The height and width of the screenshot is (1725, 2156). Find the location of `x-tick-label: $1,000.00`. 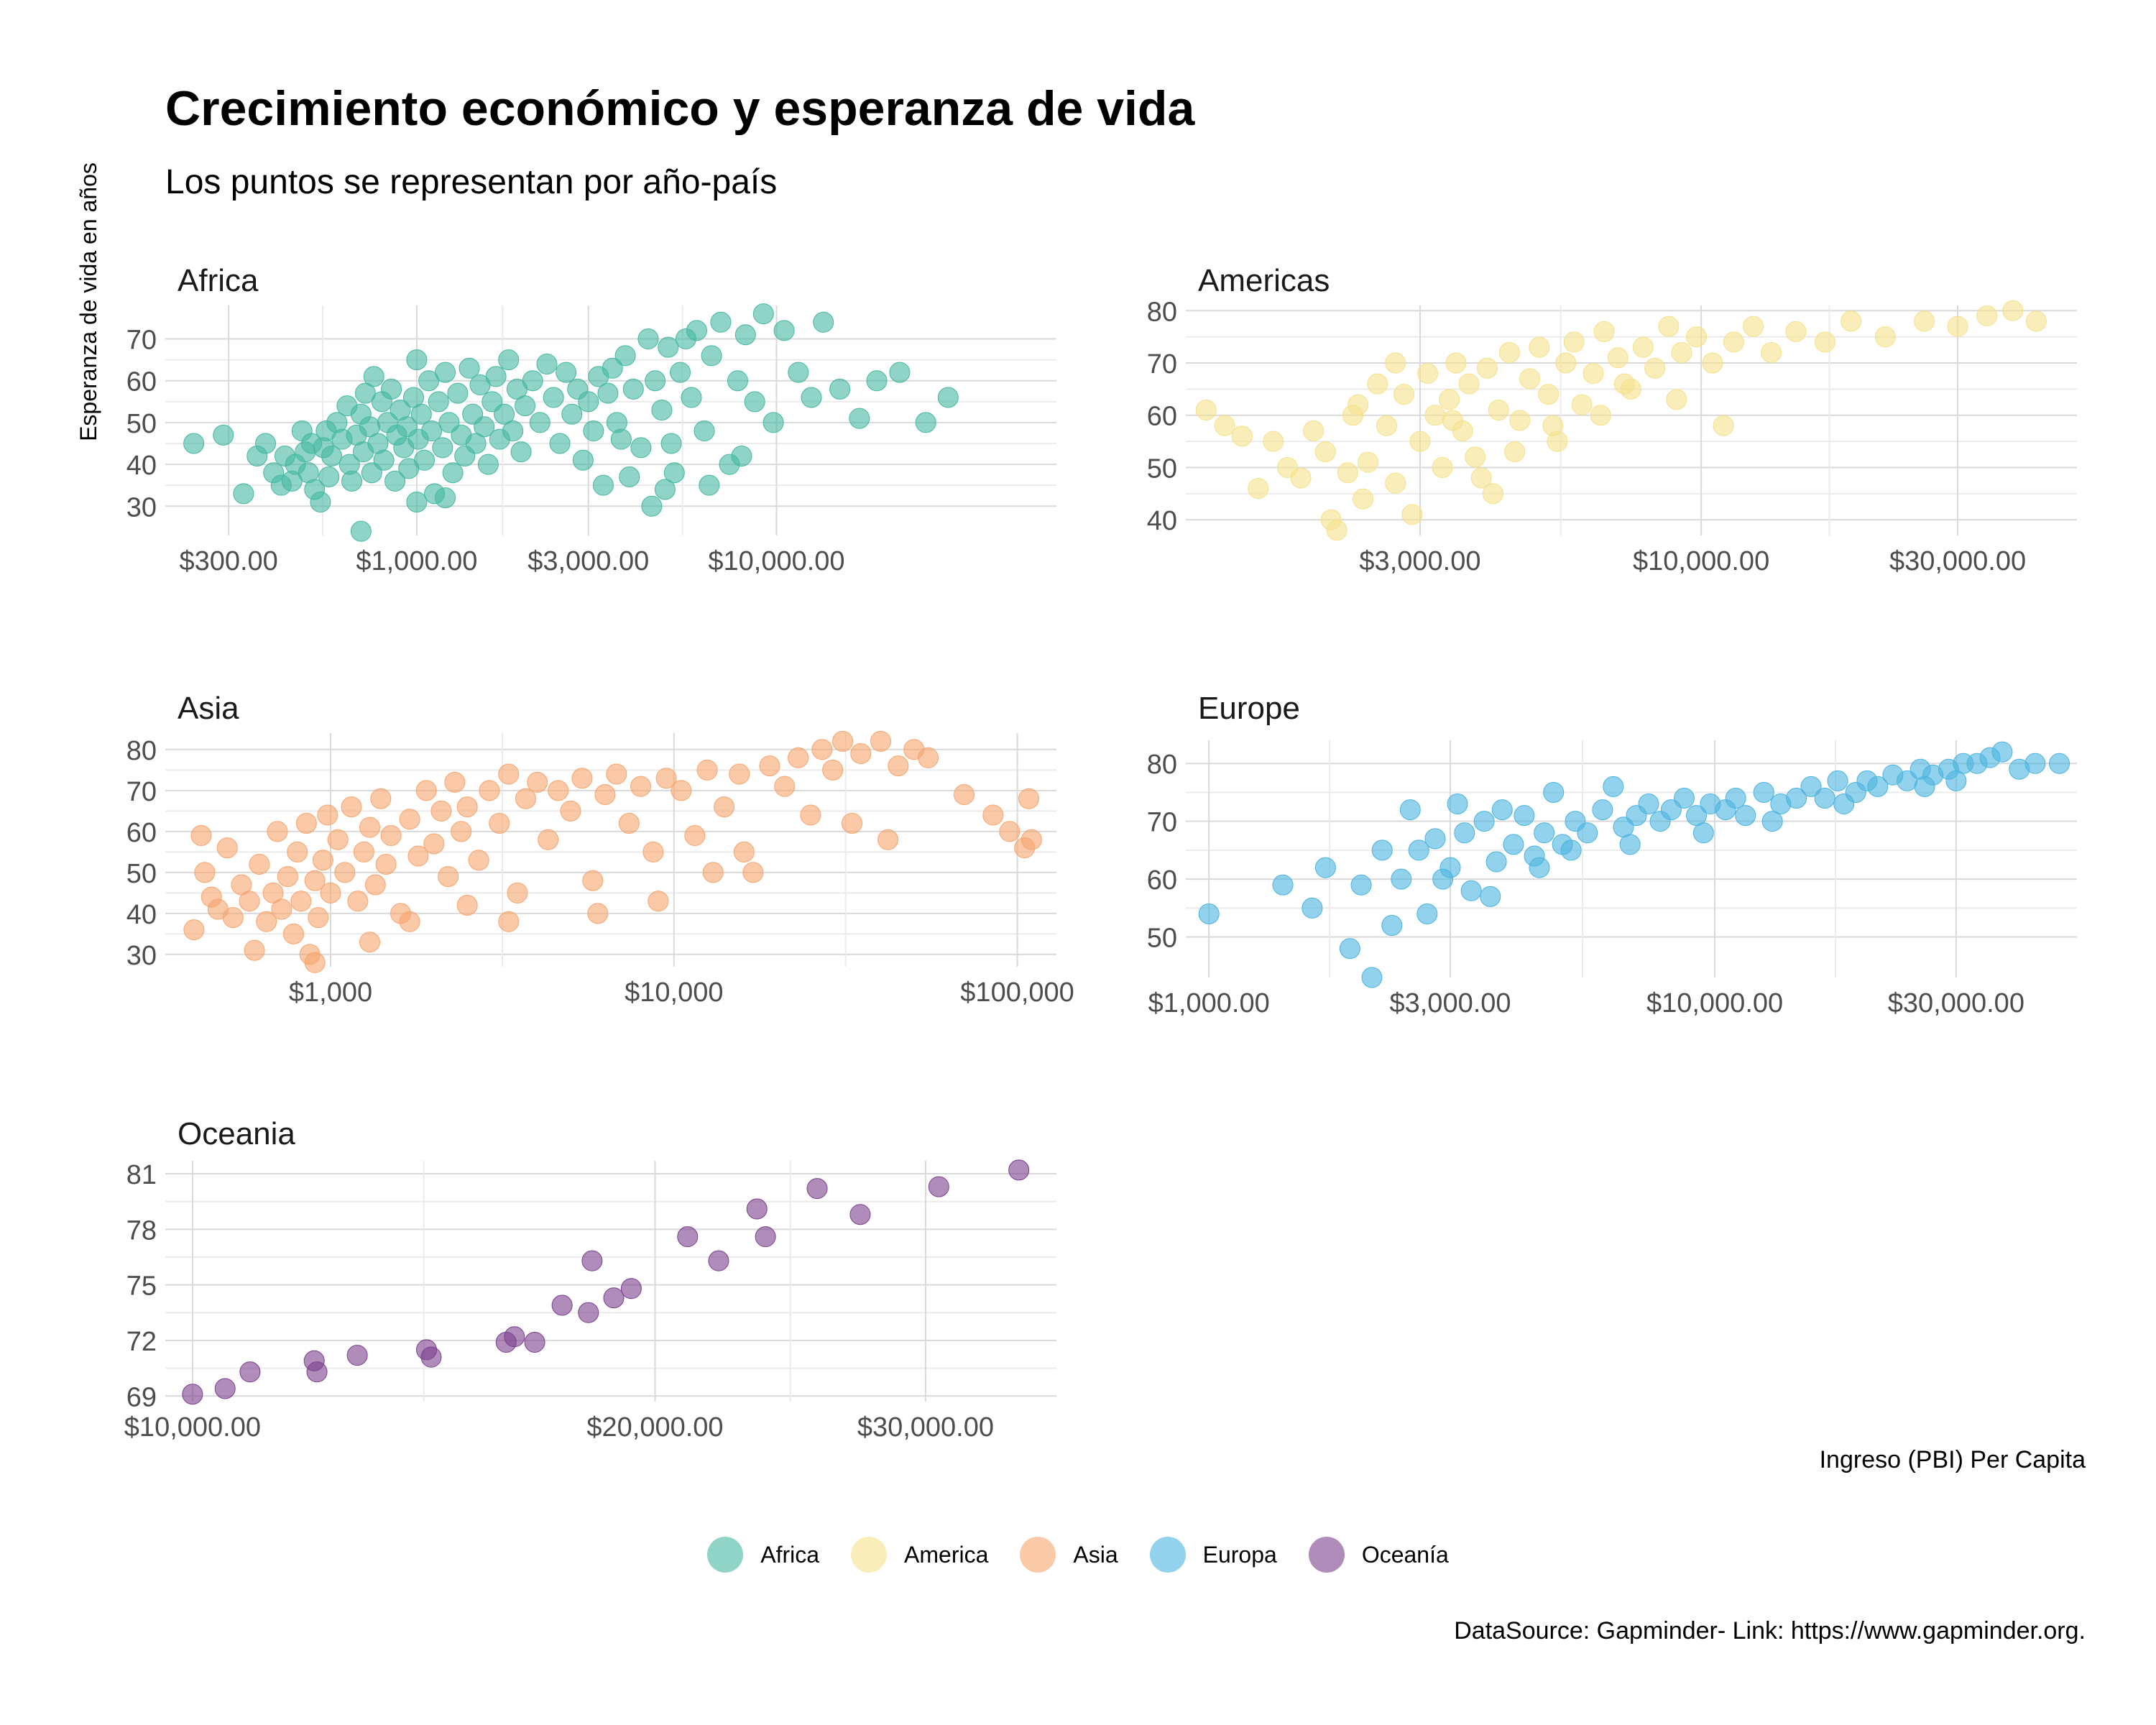

x-tick-label: $1,000.00 is located at coordinates (1209, 1003).